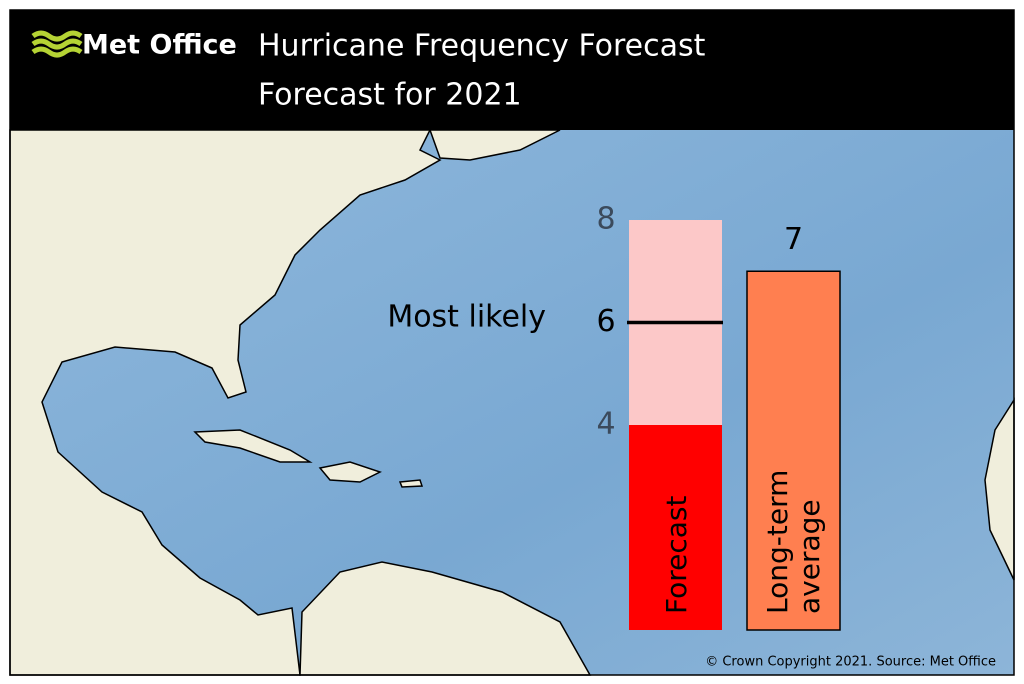  I want to click on forecast-label: Forecast, so click(676, 554).